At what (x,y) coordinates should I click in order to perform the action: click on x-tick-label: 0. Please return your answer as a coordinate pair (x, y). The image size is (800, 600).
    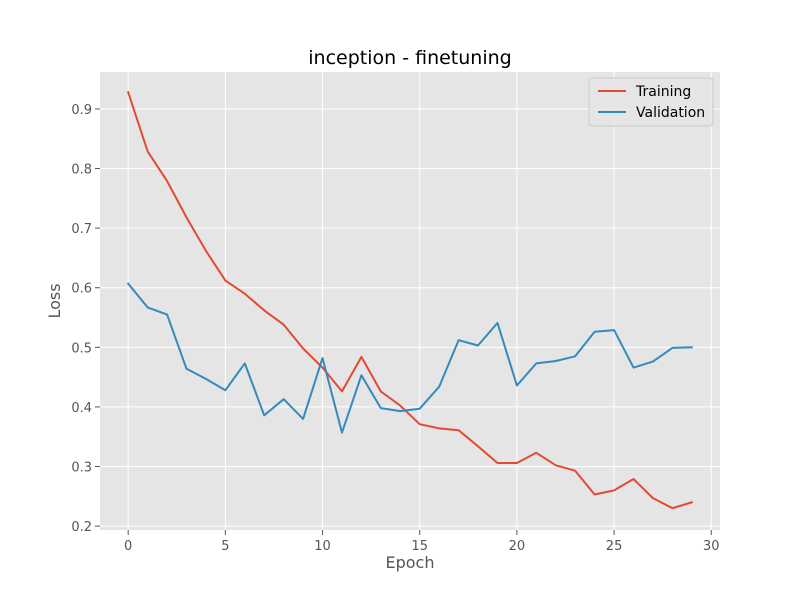
    Looking at the image, I should click on (128, 546).